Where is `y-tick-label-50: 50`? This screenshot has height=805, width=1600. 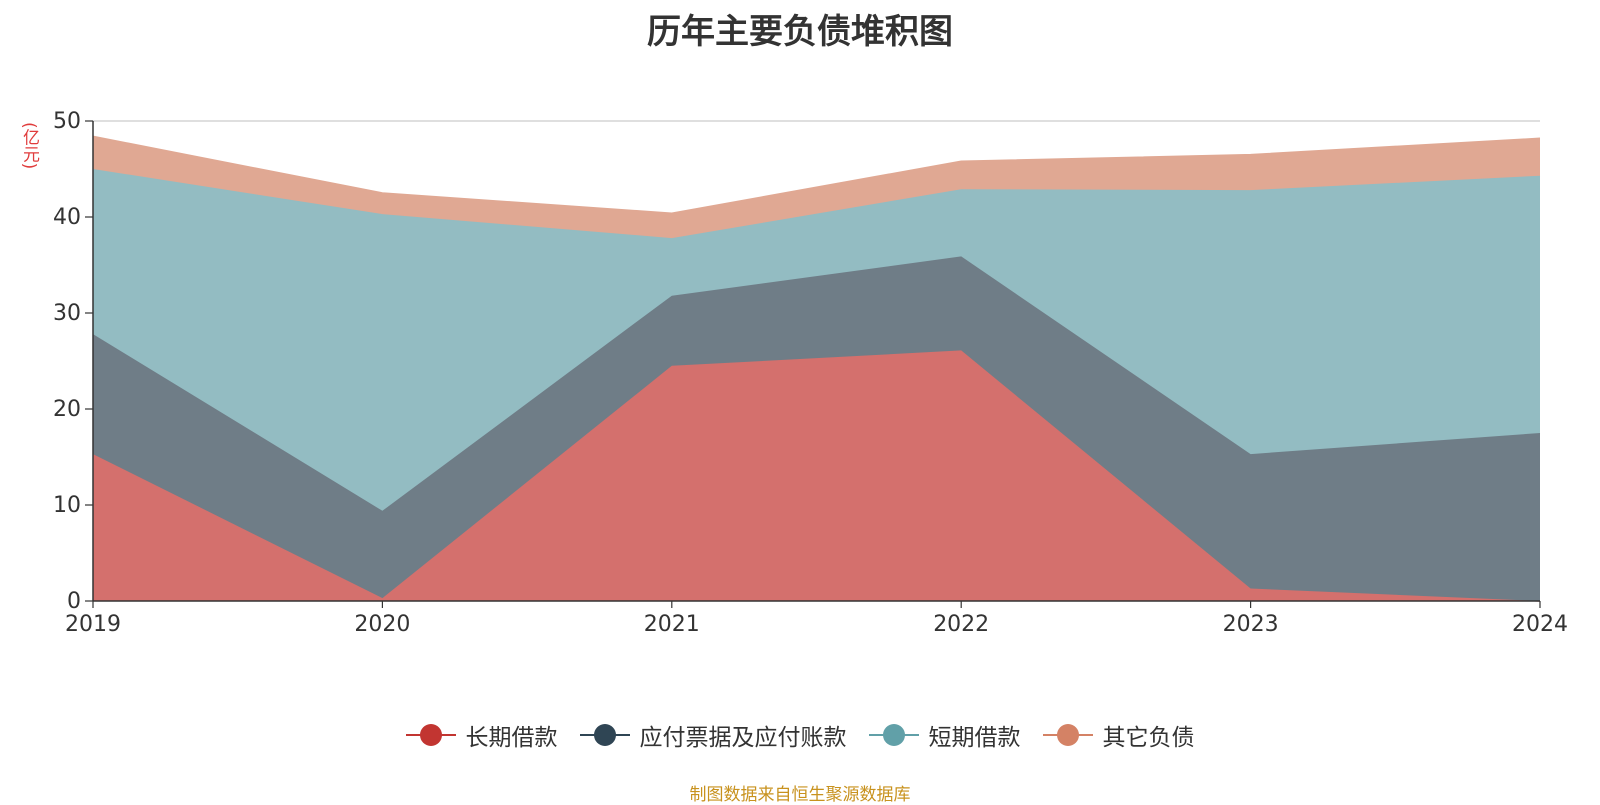
y-tick-label-50: 50 is located at coordinates (67, 121).